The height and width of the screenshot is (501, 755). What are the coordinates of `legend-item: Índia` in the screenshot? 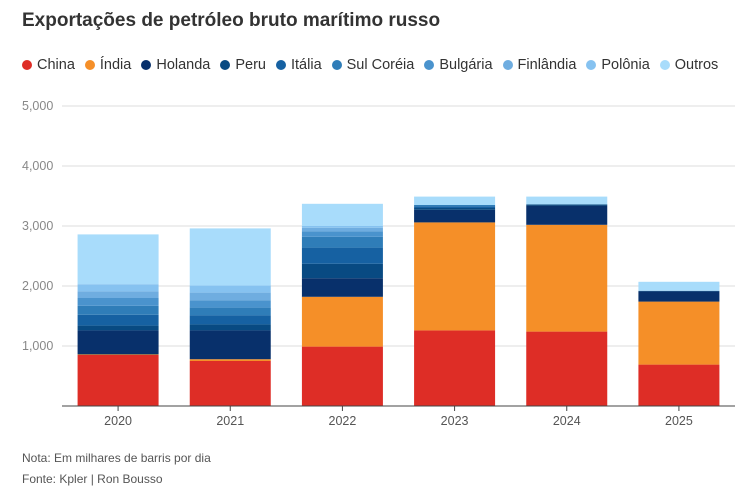 It's located at (108, 65).